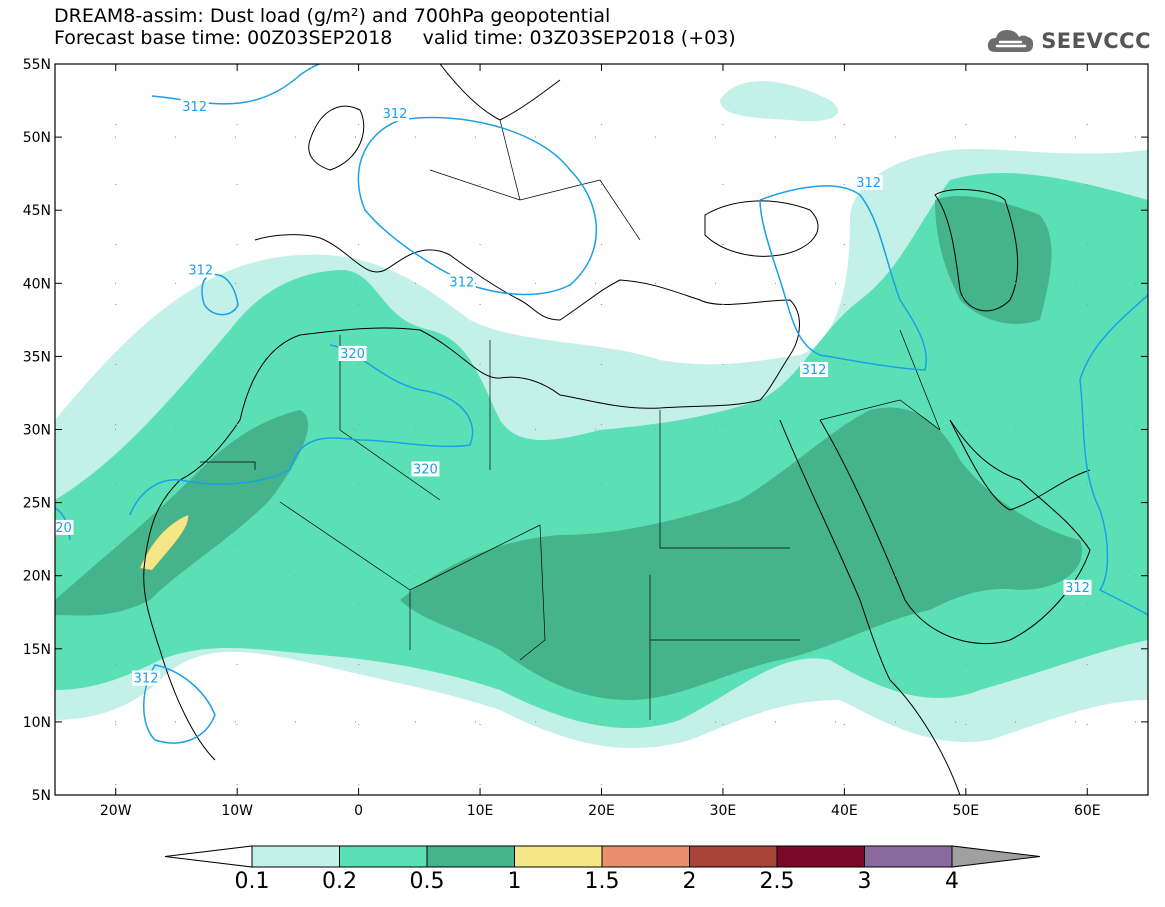 This screenshot has width=1165, height=907. What do you see at coordinates (208, 856) in the screenshot?
I see `colorbar-under-triangle` at bounding box center [208, 856].